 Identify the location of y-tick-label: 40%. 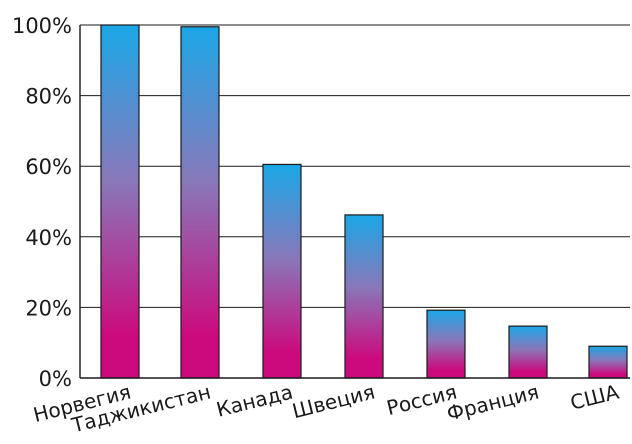
(48, 238).